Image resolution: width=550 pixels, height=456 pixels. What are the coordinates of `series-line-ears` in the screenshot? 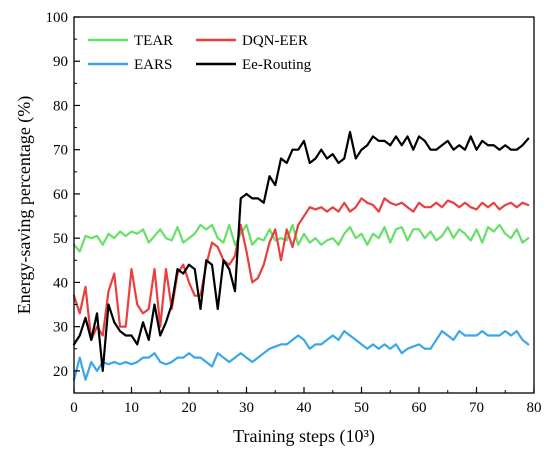 It's located at (301, 355).